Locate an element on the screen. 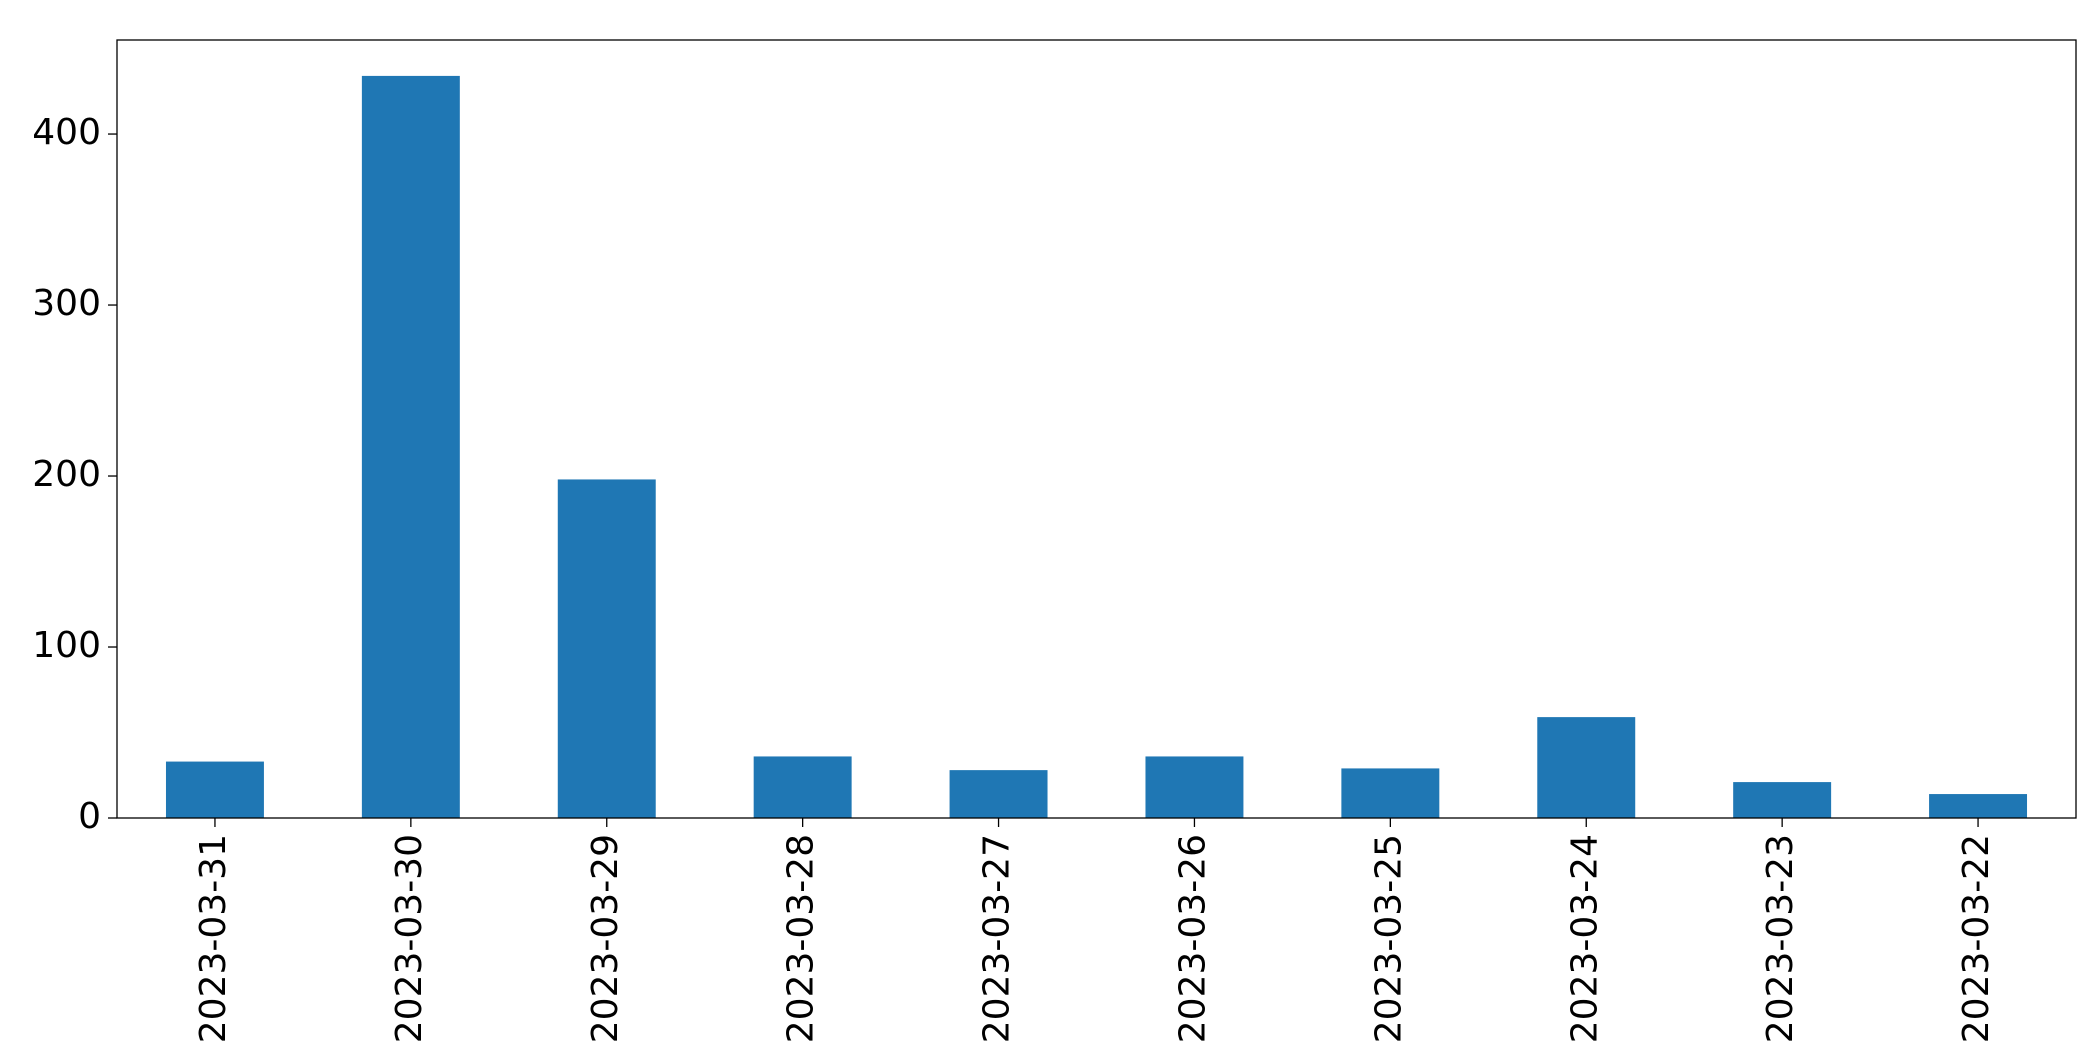 Image resolution: width=2093 pixels, height=1061 pixels. y-tick-label: 400 is located at coordinates (66, 132).